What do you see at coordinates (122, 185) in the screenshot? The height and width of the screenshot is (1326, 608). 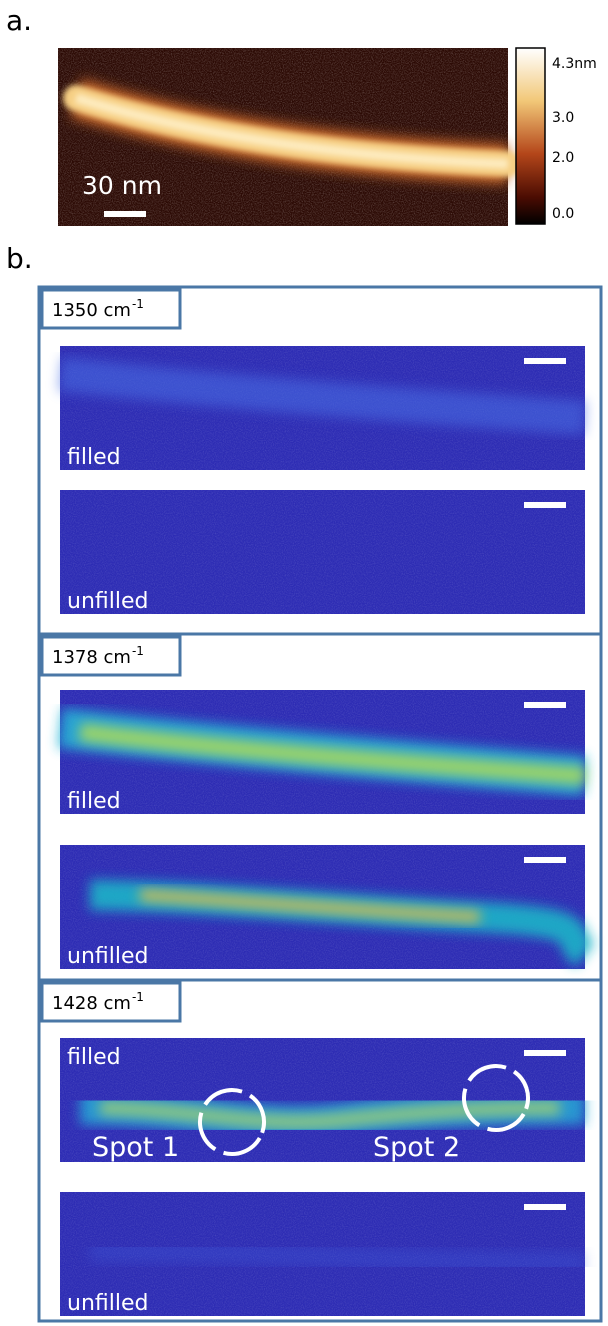 I see `scale-bar-label: 30 nm` at bounding box center [122, 185].